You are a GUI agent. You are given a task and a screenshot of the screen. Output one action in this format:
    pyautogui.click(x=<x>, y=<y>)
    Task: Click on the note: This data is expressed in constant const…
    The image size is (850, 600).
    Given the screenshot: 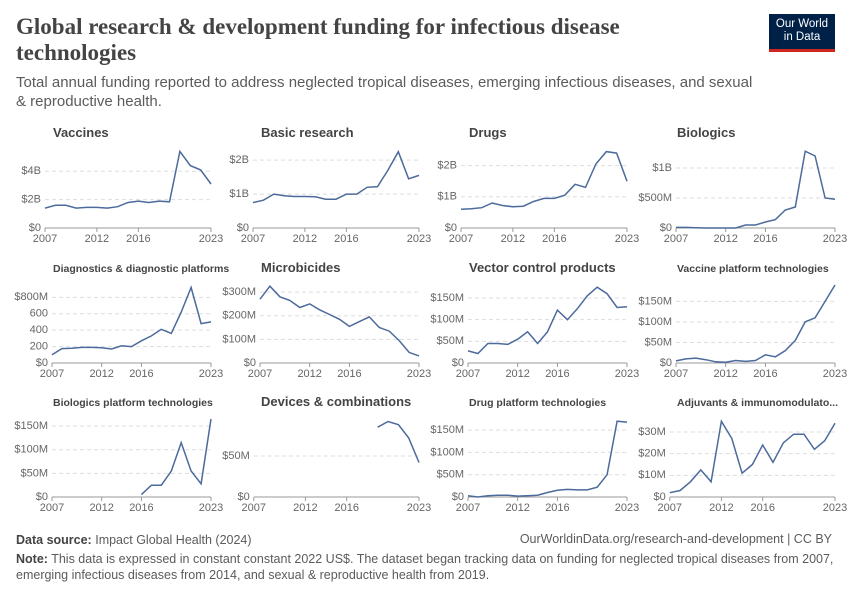 What is the action you would take?
    pyautogui.click(x=425, y=567)
    